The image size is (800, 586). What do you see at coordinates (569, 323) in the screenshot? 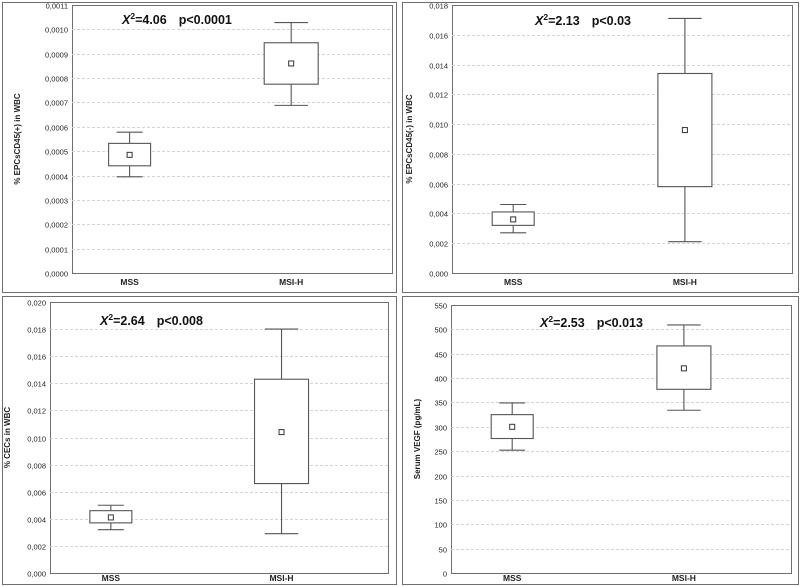
I see `statistic-value: =2.53` at bounding box center [569, 323].